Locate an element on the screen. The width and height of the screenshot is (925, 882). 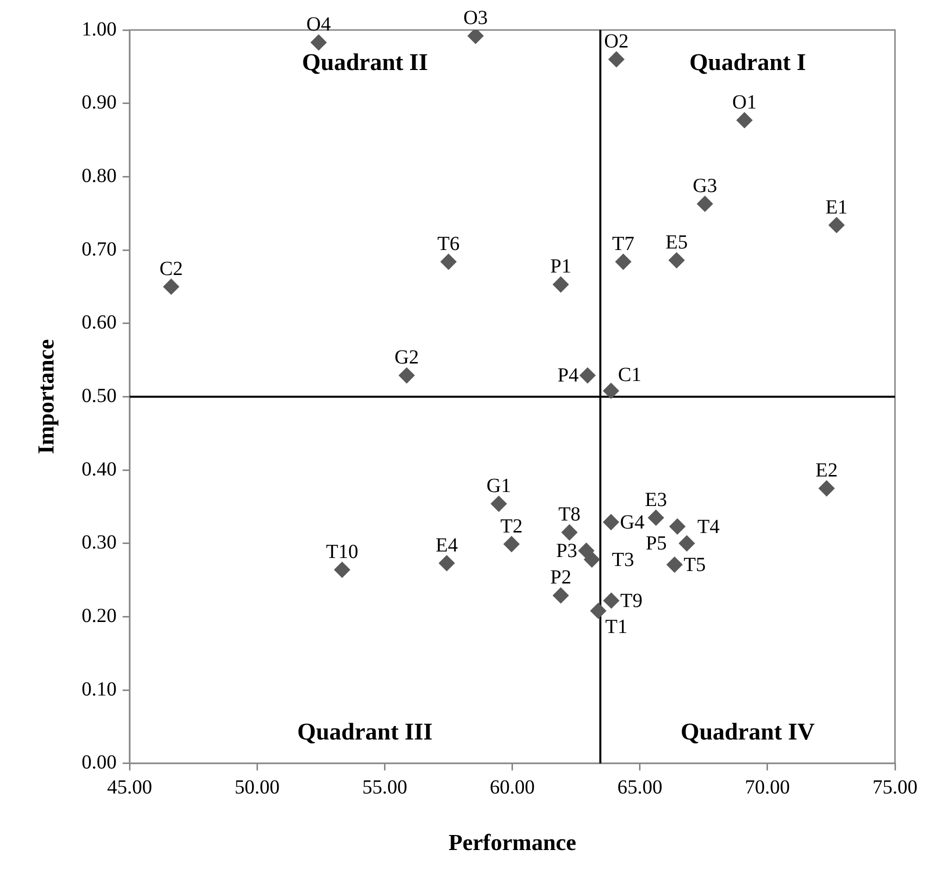
x-tick-label: 65.00 is located at coordinates (639, 787).